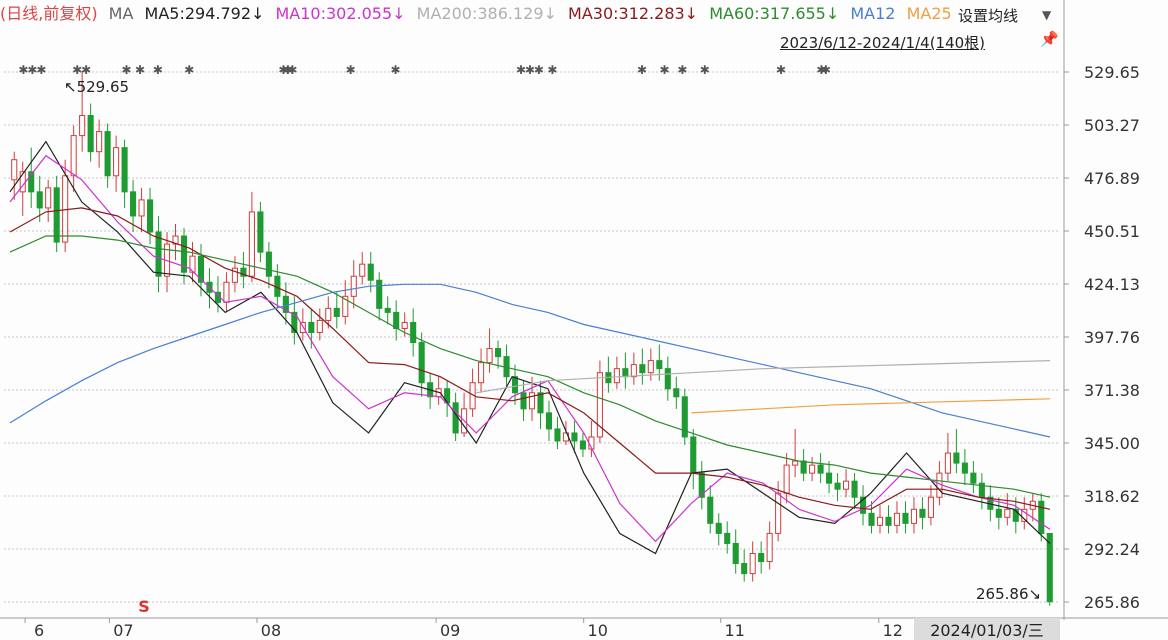 Image resolution: width=1168 pixels, height=640 pixels. I want to click on y-tick-label: 424.13, so click(1112, 284).